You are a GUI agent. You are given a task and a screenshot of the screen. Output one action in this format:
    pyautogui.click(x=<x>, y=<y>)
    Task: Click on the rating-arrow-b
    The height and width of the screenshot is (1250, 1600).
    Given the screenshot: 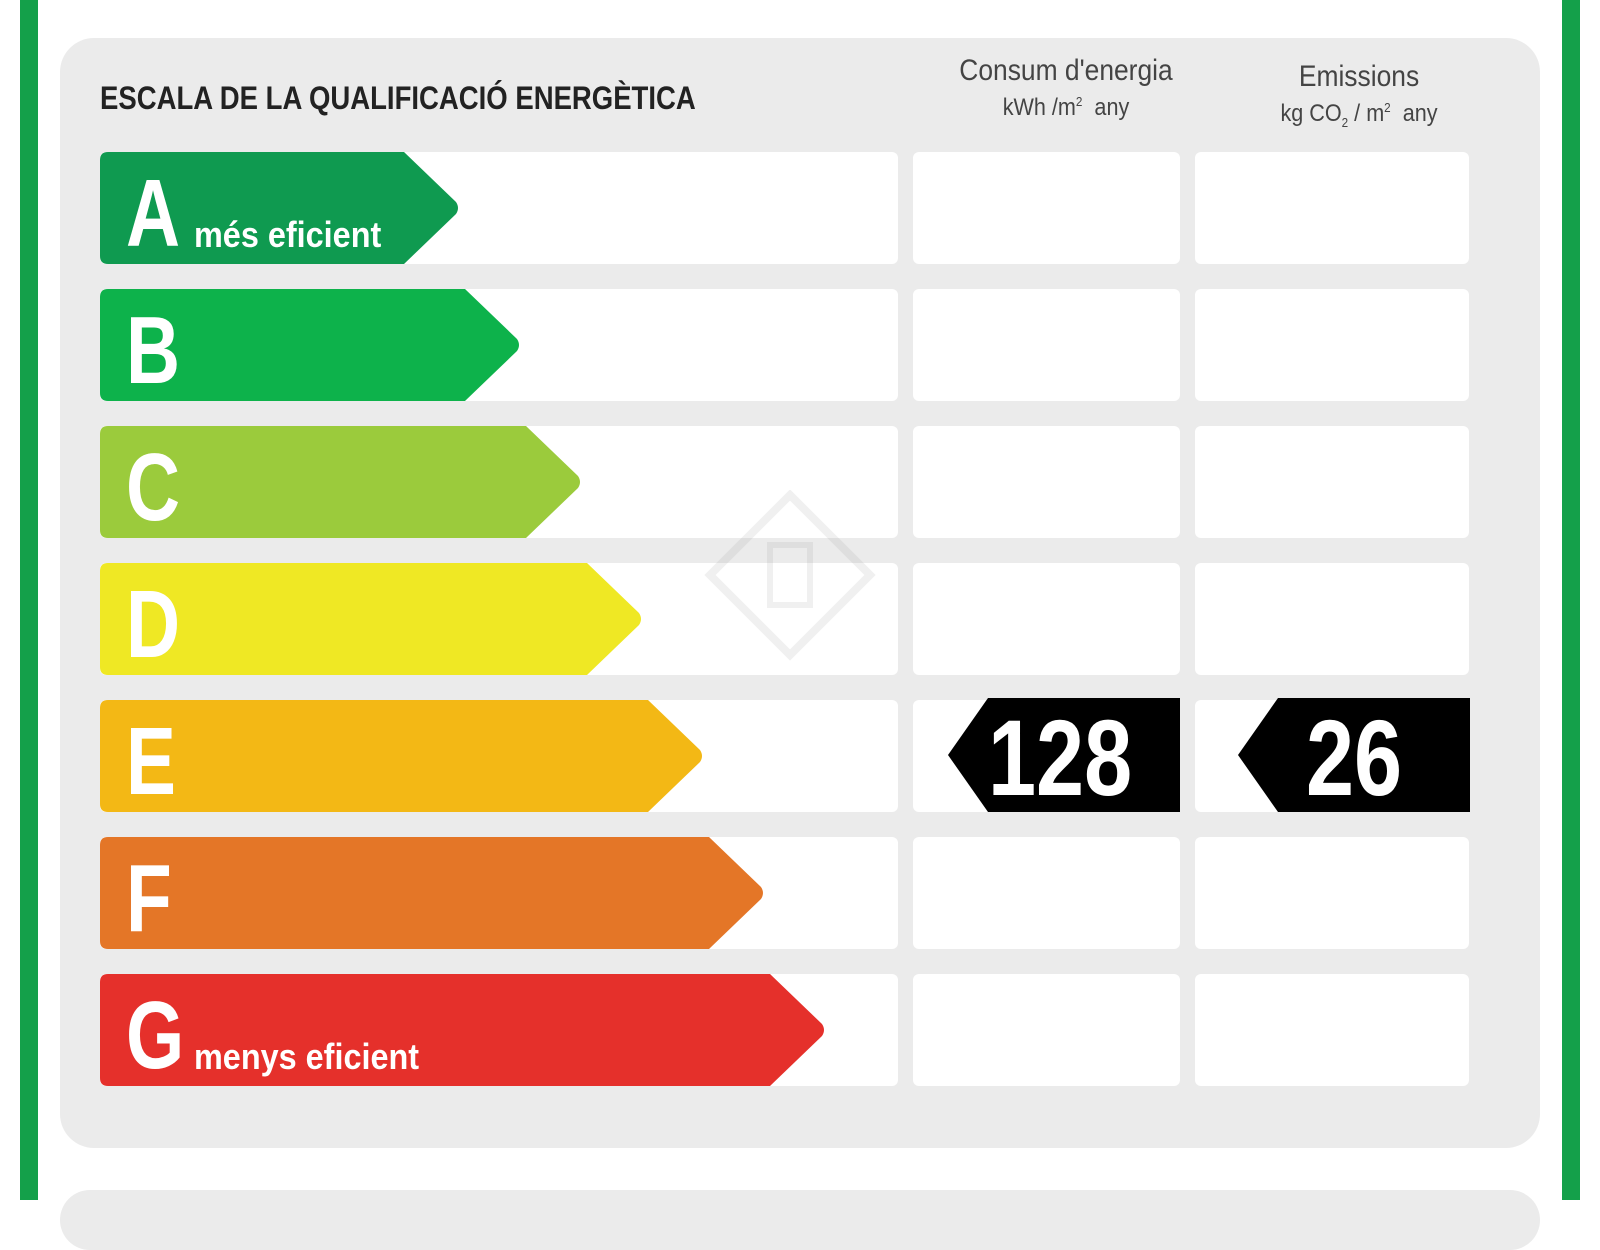 What is the action you would take?
    pyautogui.click(x=309, y=345)
    